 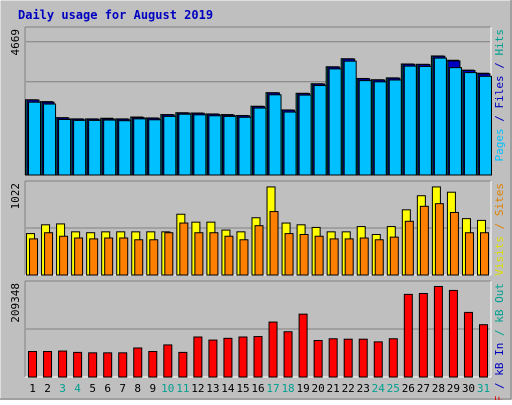 What do you see at coordinates (47, 388) in the screenshot?
I see `x-tick-label: 2` at bounding box center [47, 388].